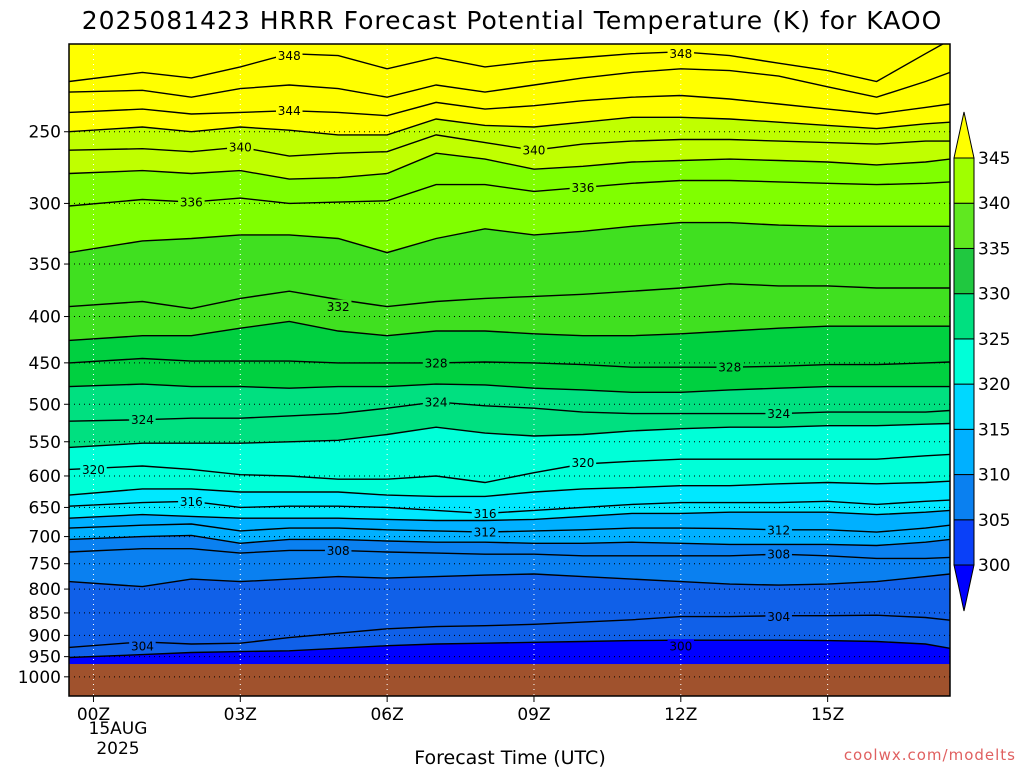 Image resolution: width=1024 pixels, height=768 pixels. What do you see at coordinates (45, 614) in the screenshot?
I see `y-tick-label-850: 850` at bounding box center [45, 614].